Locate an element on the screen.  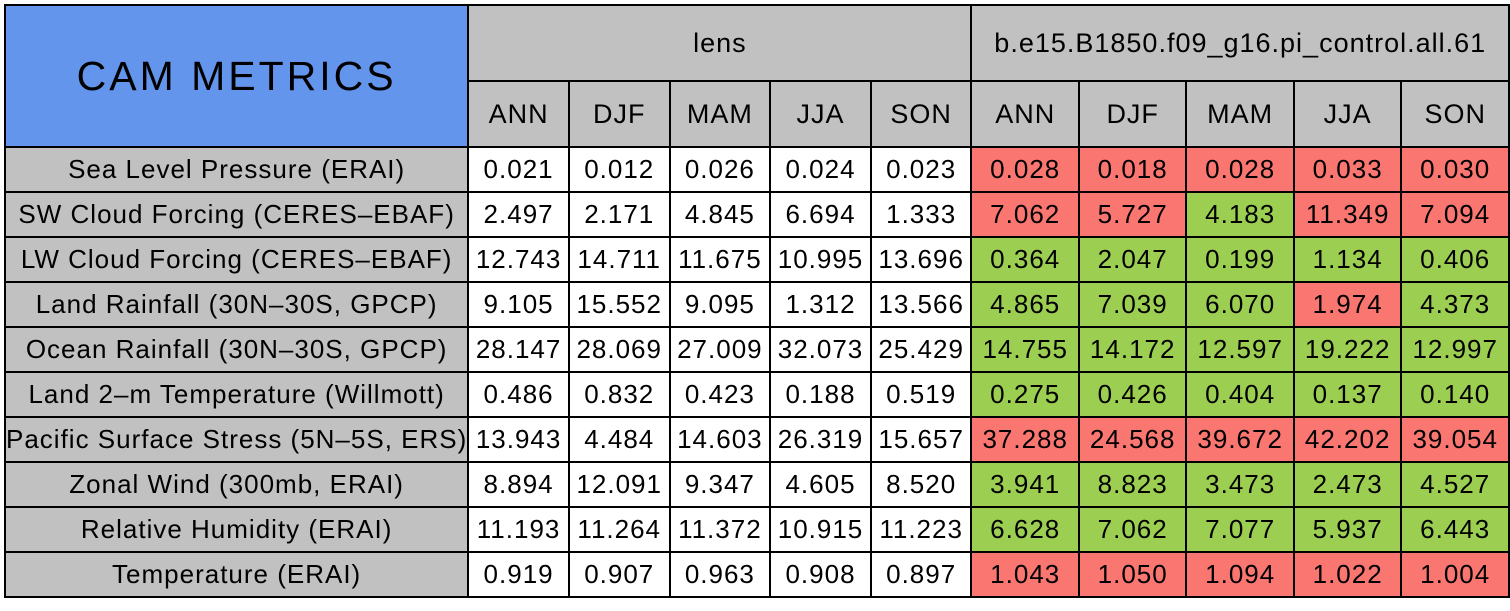
lens-value-cell: 13.566 is located at coordinates (921, 304).